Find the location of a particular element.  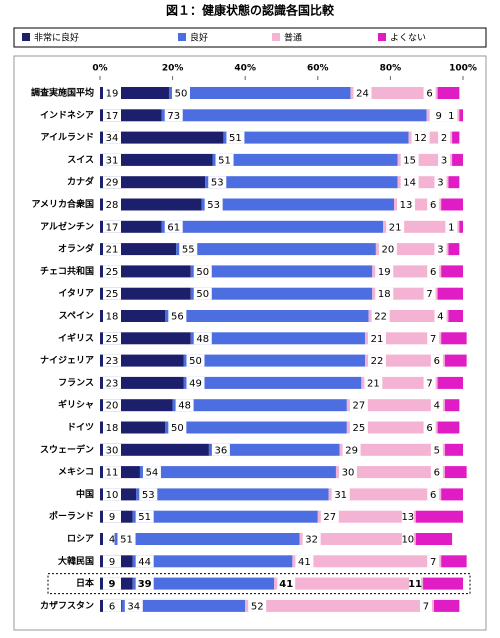

y-tick-label: カザフスタン is located at coordinates (67, 605).